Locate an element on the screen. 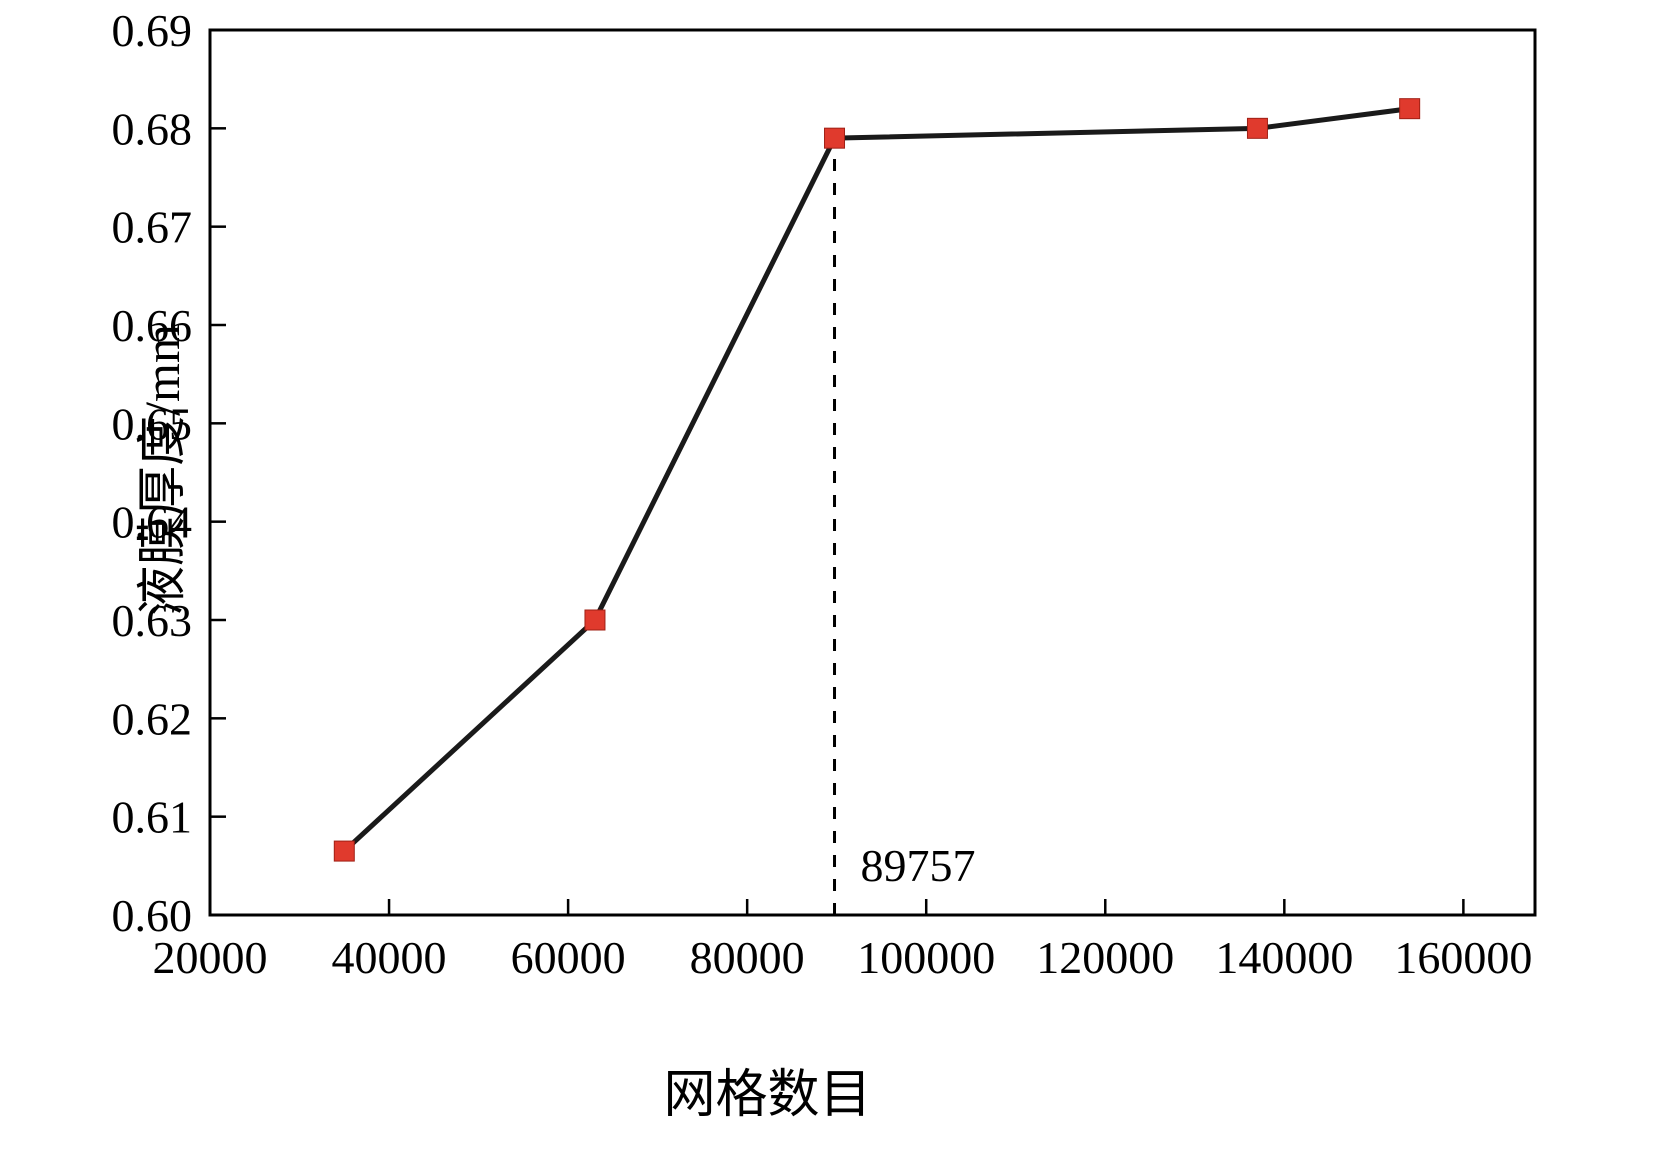  y-tick-label: 0.61 is located at coordinates (152, 817).